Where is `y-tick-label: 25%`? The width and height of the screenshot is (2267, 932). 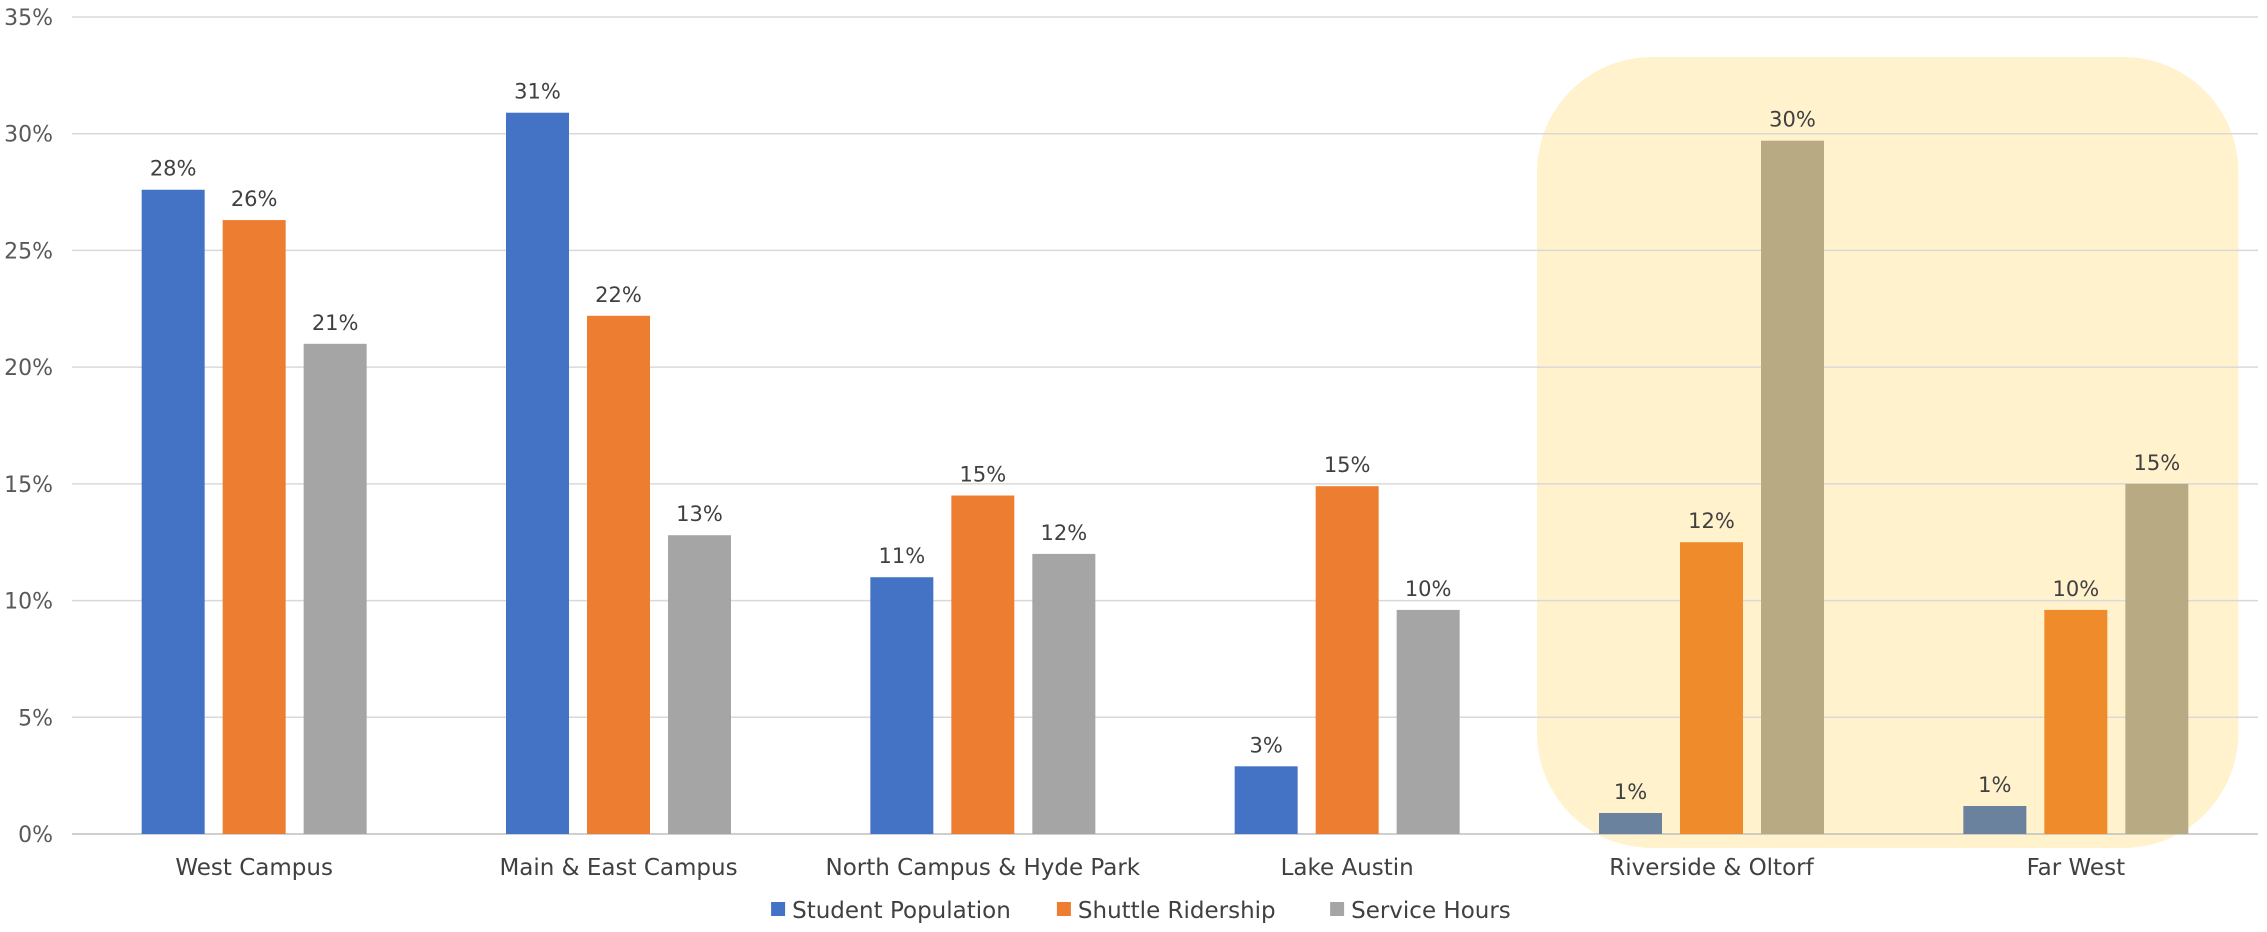
y-tick-label: 25% is located at coordinates (28, 251).